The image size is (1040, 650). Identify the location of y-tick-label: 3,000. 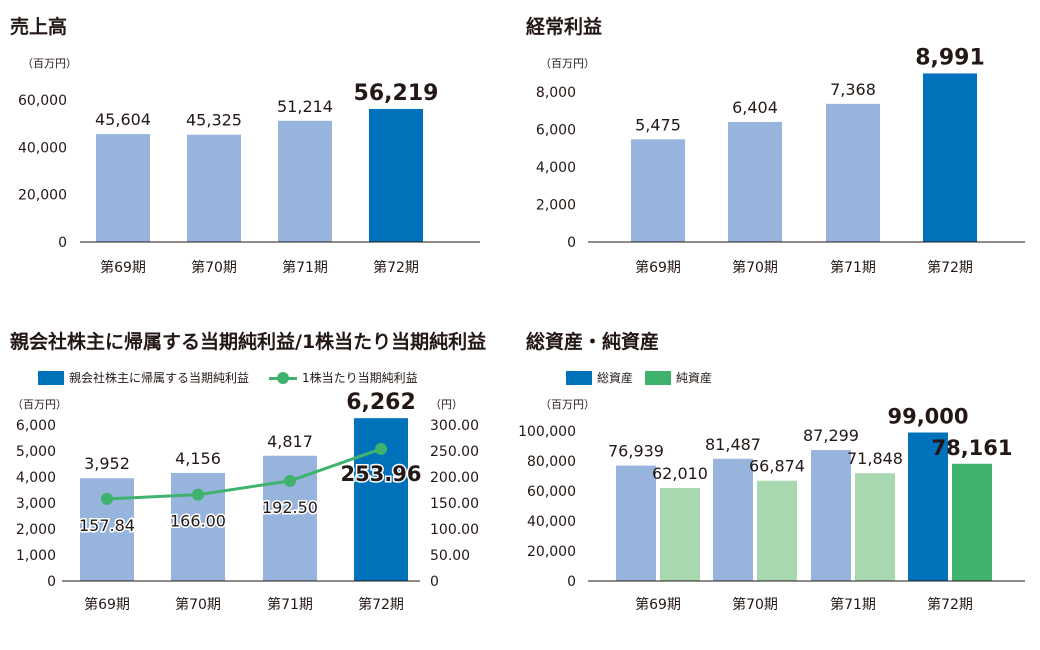
(36, 504).